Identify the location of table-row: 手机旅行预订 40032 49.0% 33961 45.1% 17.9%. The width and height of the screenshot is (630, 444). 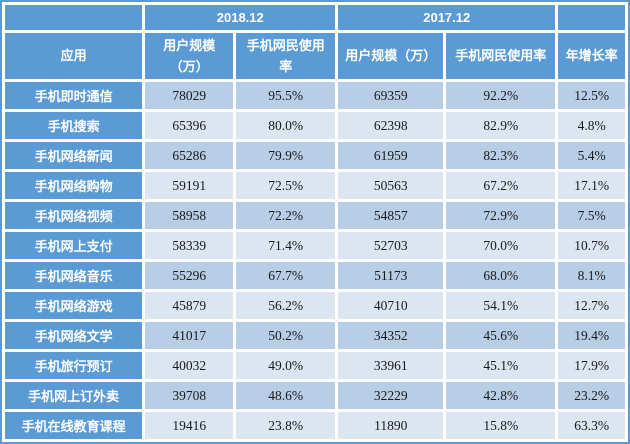
(315, 365).